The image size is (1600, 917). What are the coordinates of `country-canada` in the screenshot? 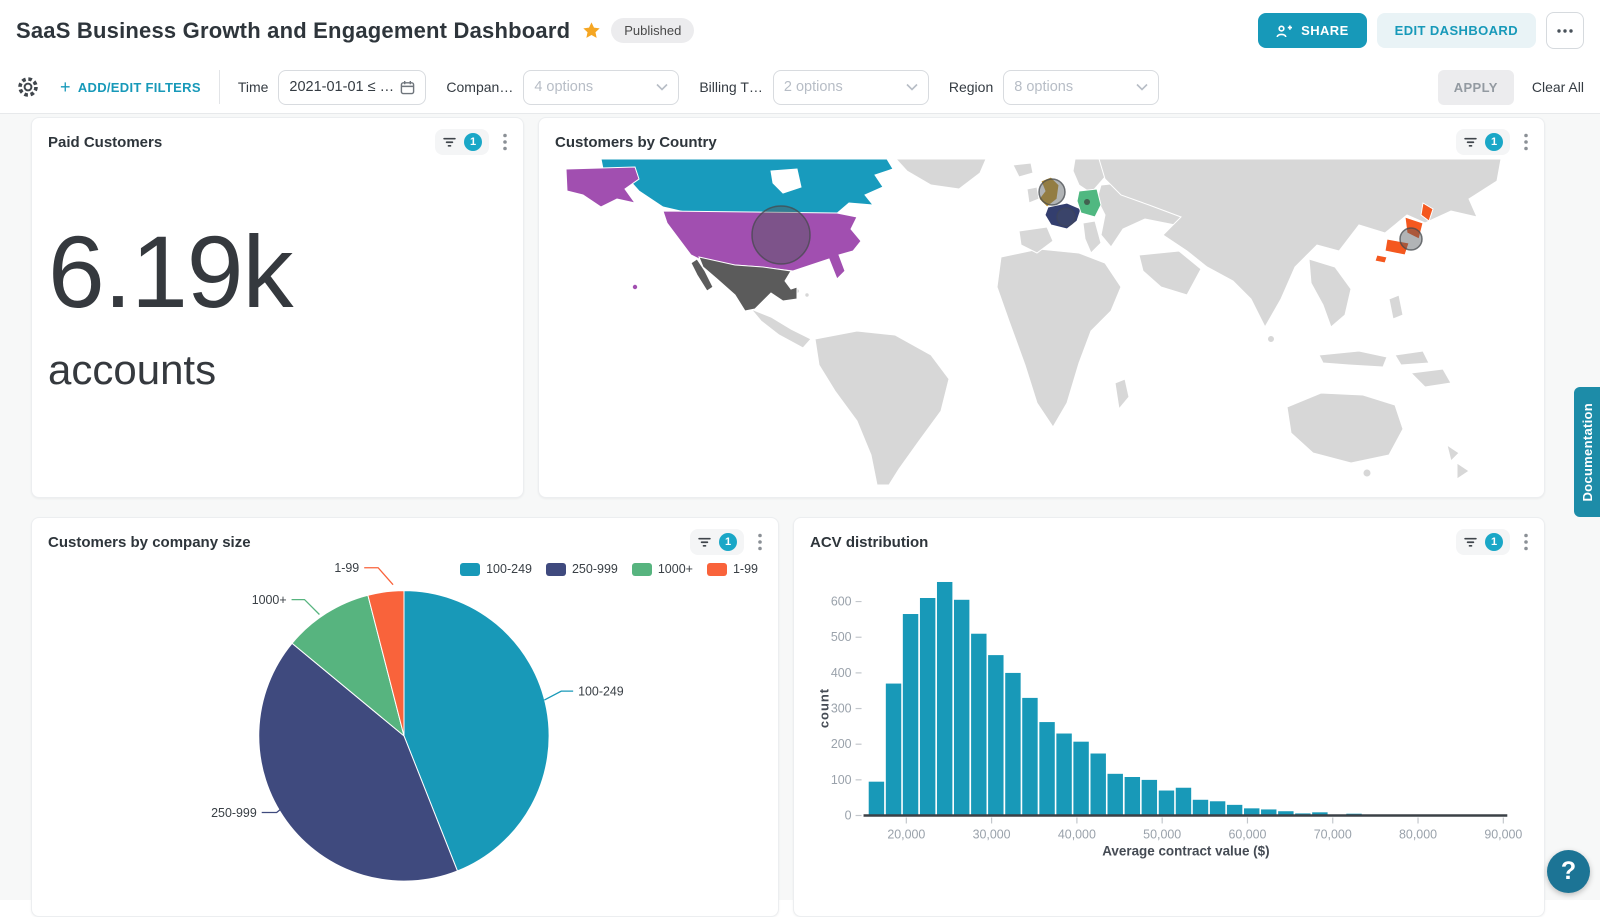 It's located at (747, 188).